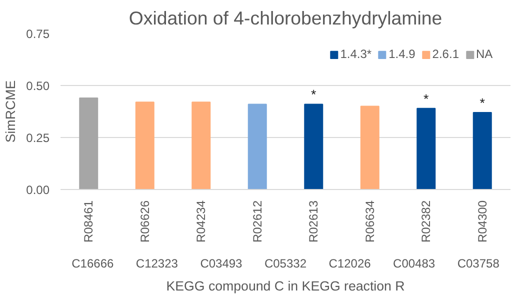 The height and width of the screenshot is (296, 520). Describe the element at coordinates (350, 263) in the screenshot. I see `text: C12026` at that location.